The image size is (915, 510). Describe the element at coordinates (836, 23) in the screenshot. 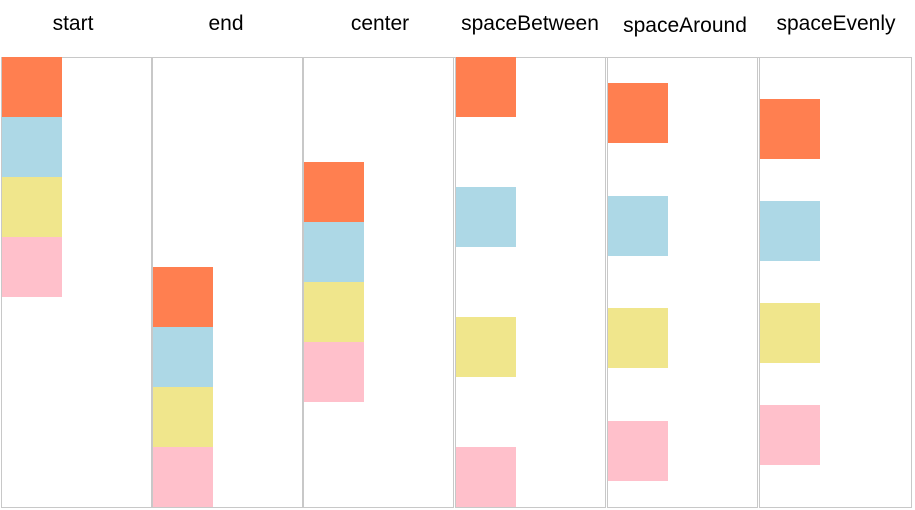

I see `column-title-space-evenly: spaceEvenly` at that location.